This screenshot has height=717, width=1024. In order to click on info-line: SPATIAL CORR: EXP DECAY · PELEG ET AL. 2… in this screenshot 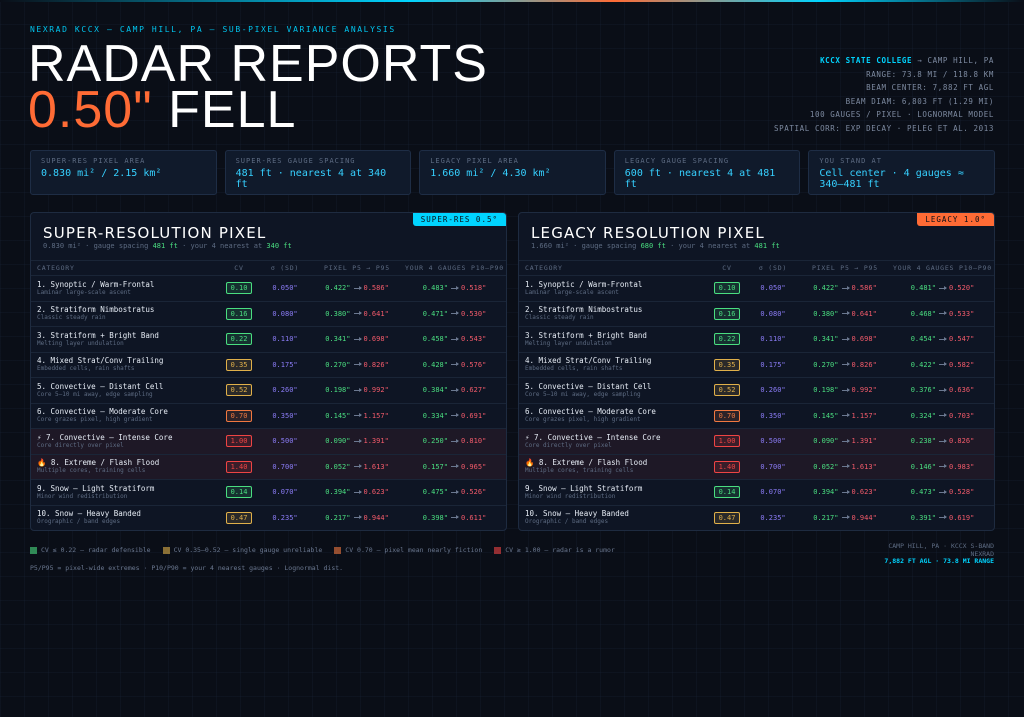, I will do `click(884, 128)`.